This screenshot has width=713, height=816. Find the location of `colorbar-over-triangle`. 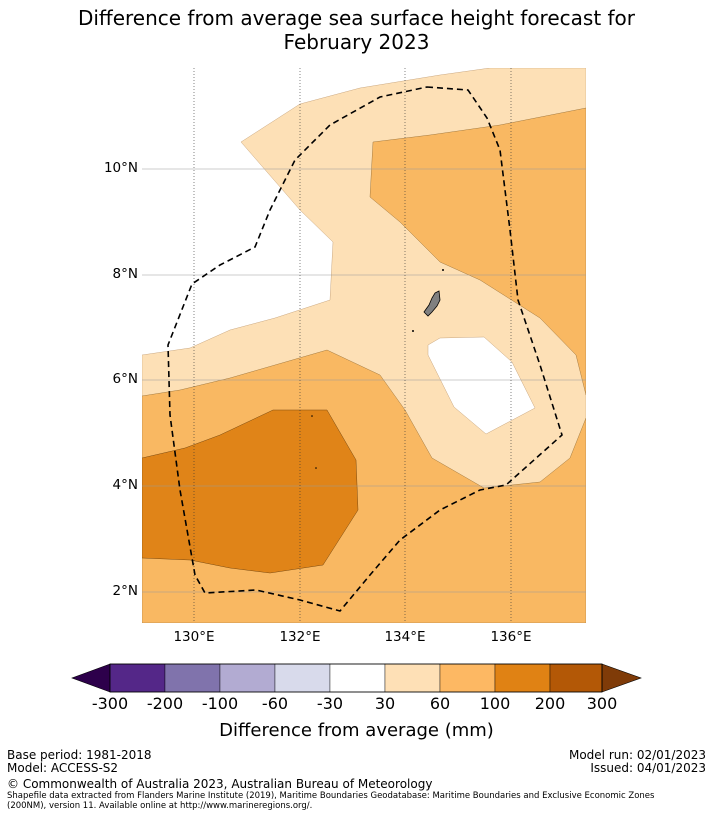

colorbar-over-triangle is located at coordinates (621, 678).